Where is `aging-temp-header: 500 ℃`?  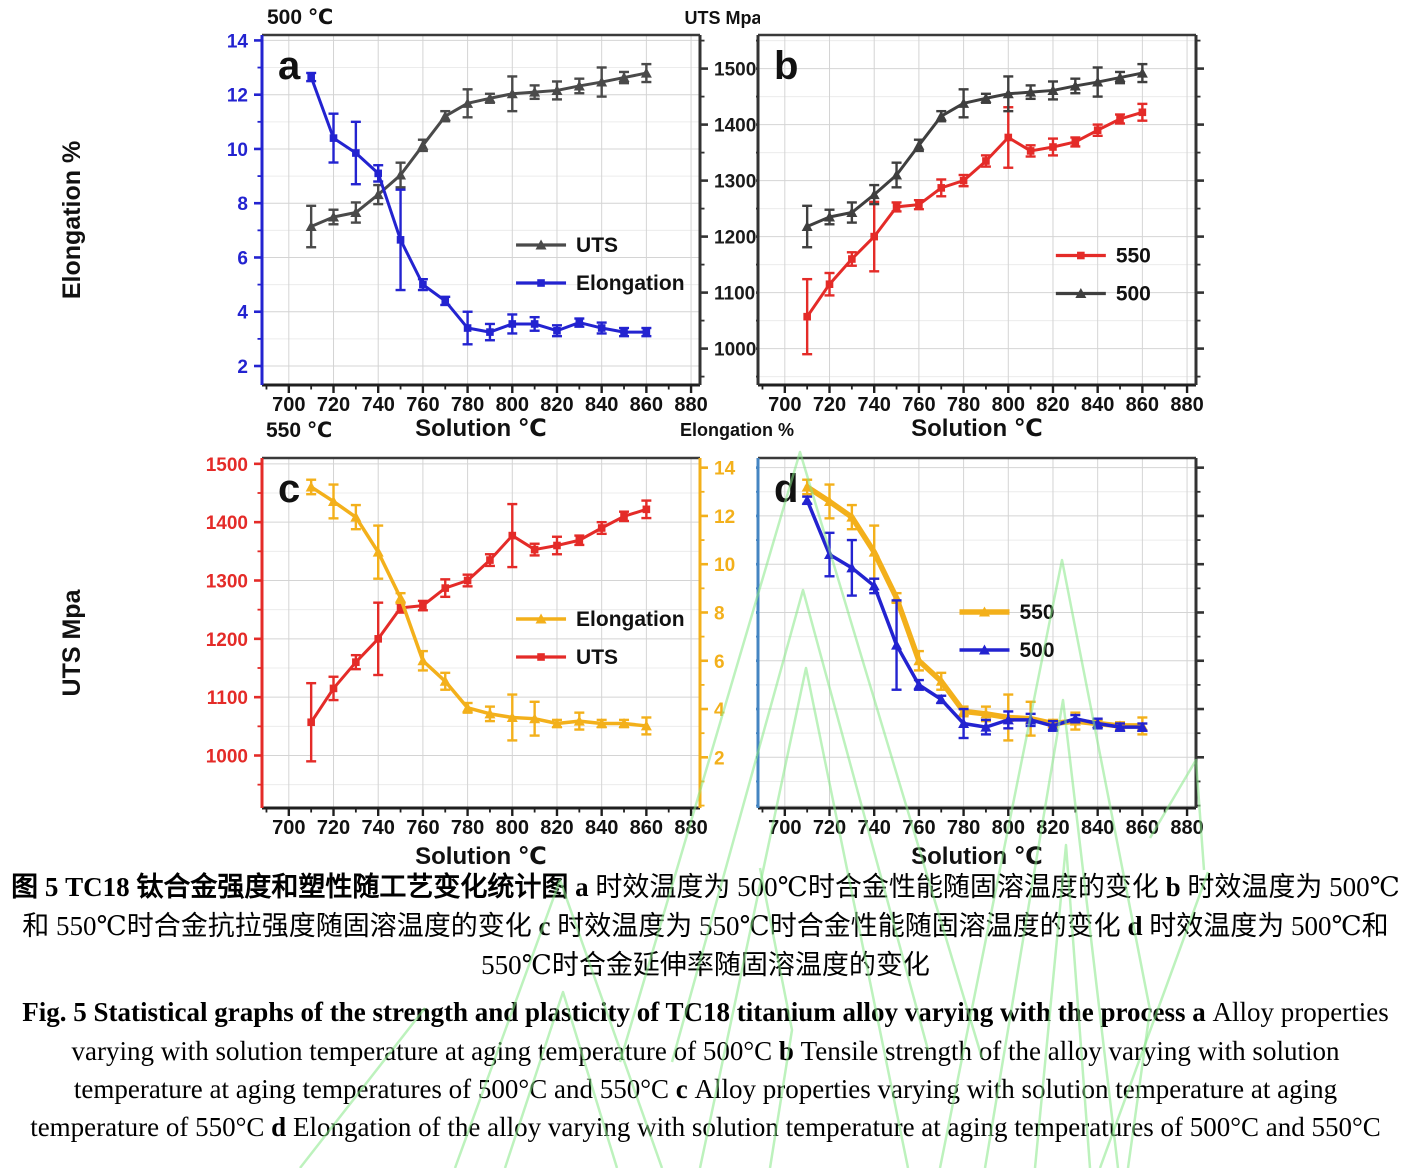 aging-temp-header: 500 ℃ is located at coordinates (300, 17).